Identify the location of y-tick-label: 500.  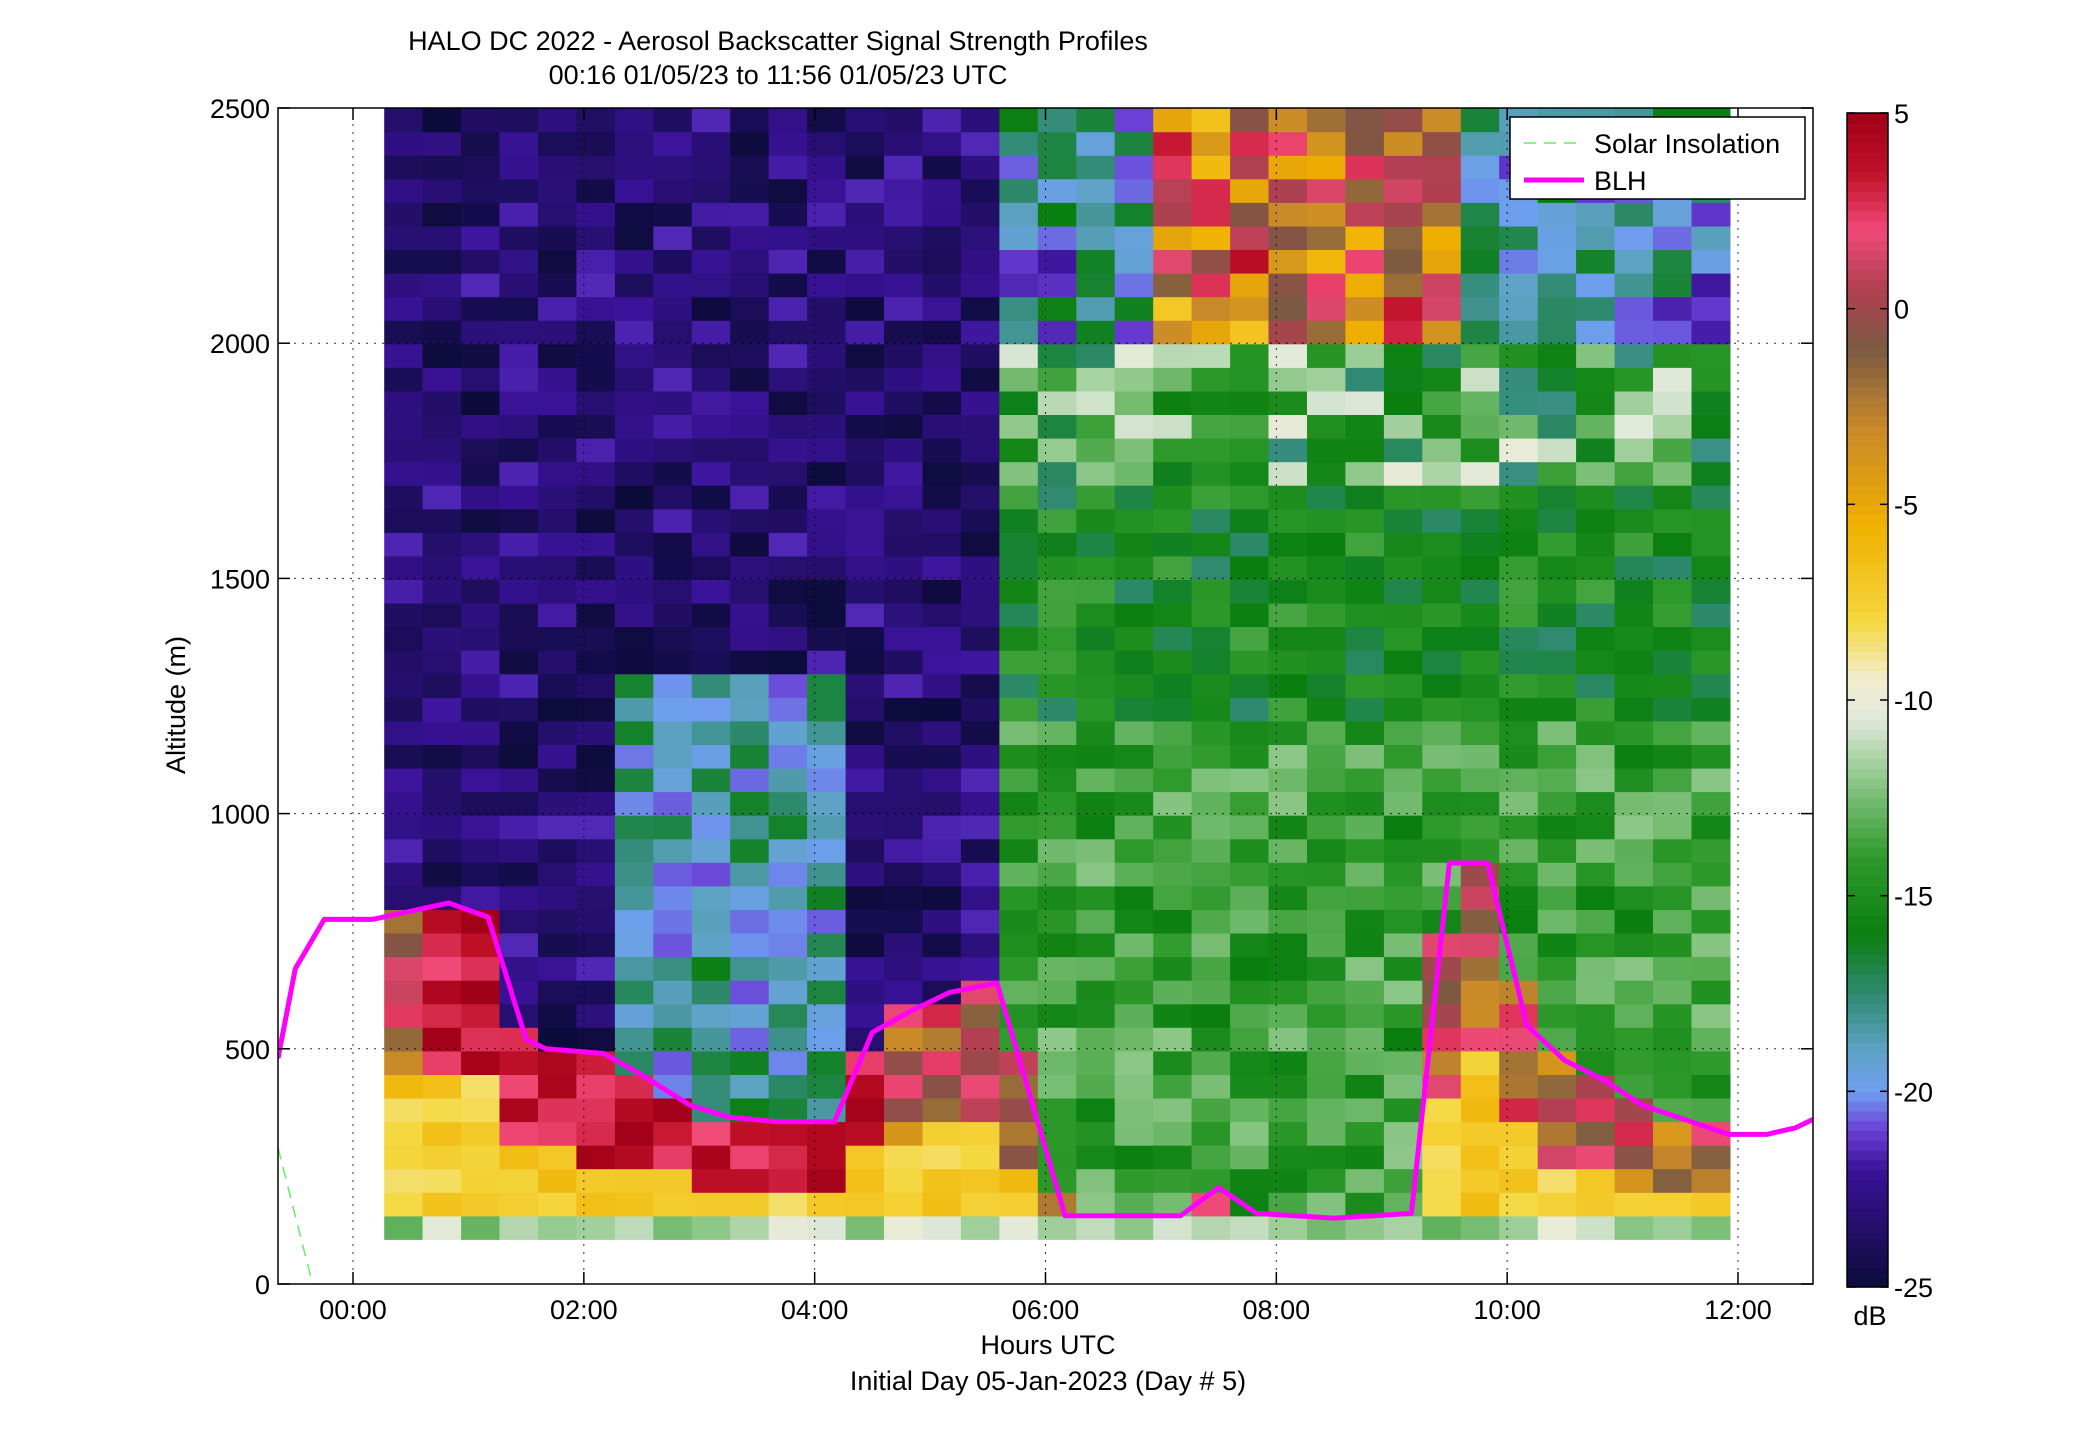
(247, 1050).